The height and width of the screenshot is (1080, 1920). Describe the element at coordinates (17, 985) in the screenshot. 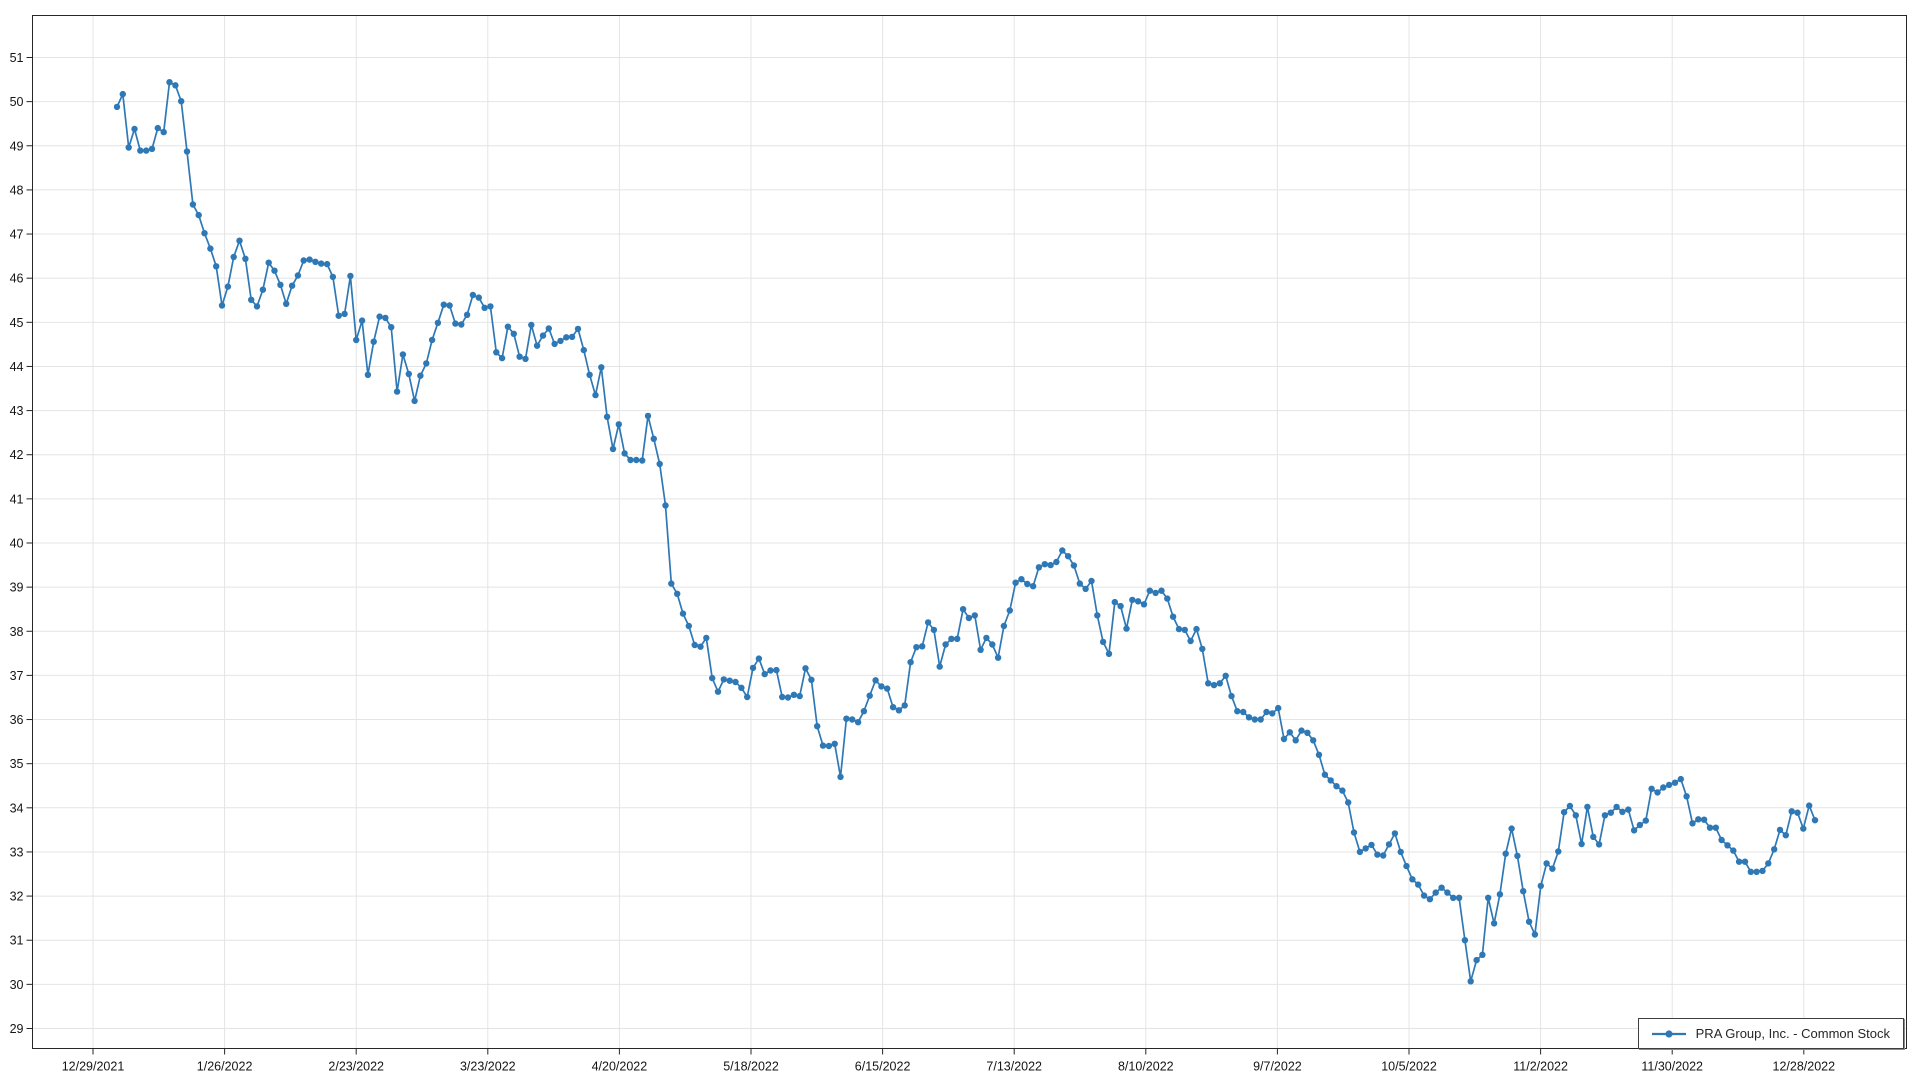

I see `svg-text: 30` at that location.